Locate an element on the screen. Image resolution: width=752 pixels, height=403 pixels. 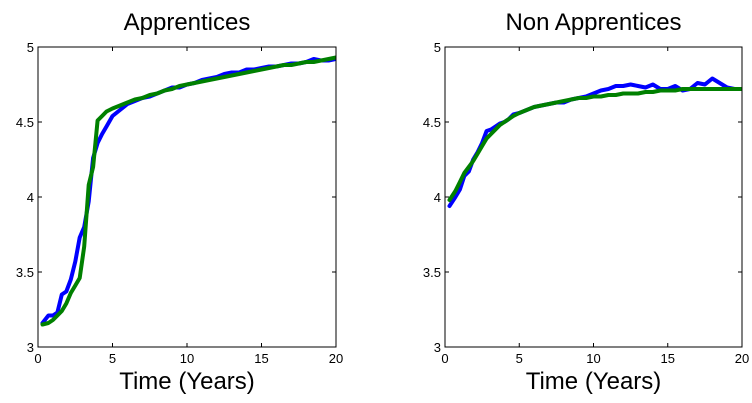
chart-title: Non Apprentices is located at coordinates (593, 22).